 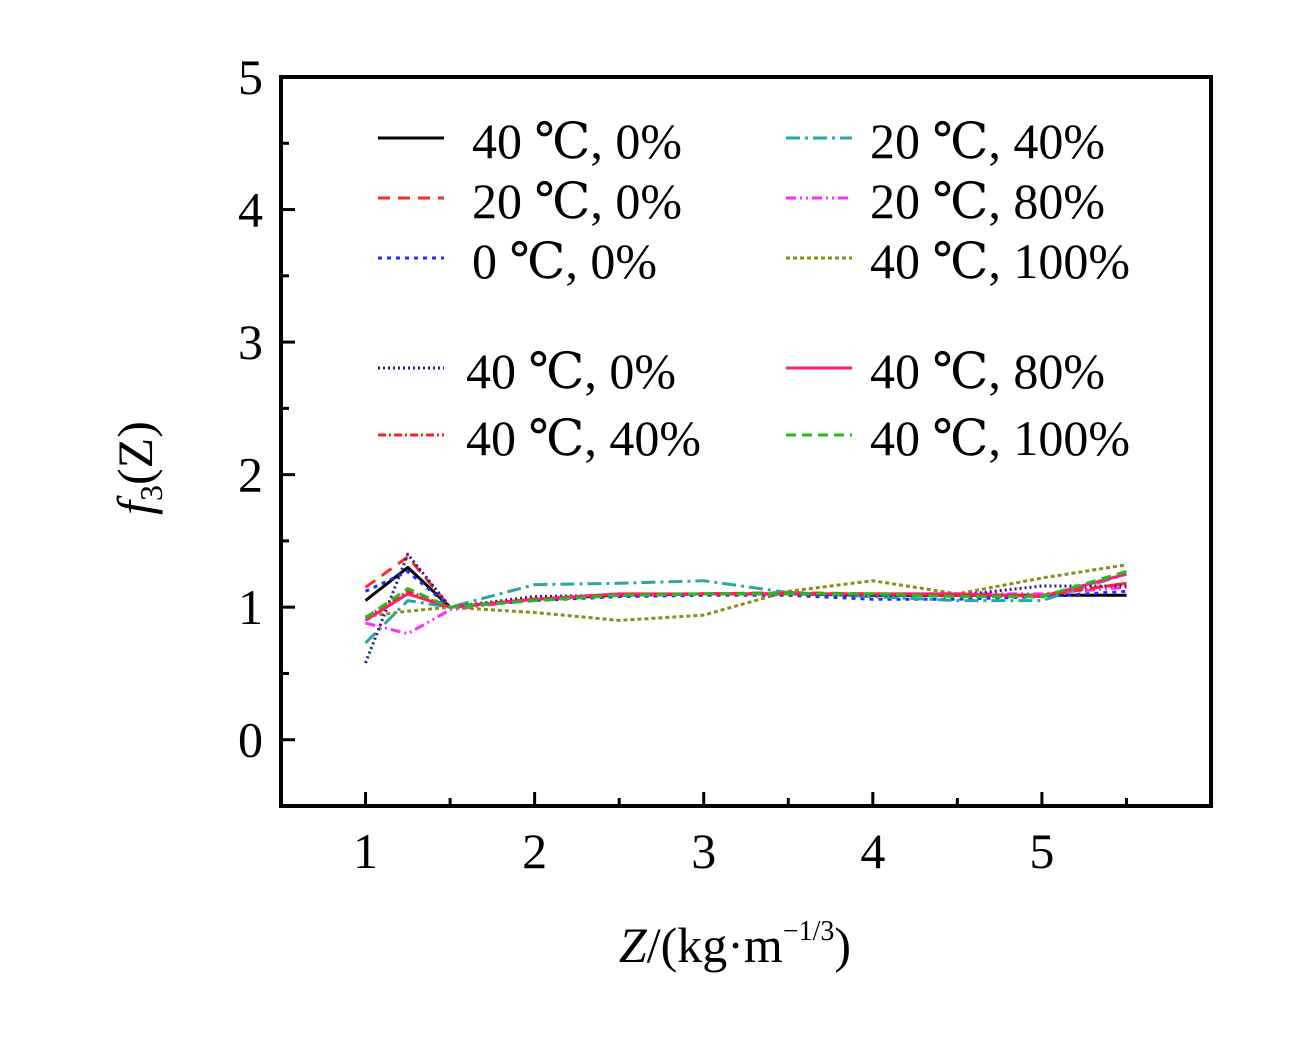 What do you see at coordinates (250, 210) in the screenshot?
I see `y-tick-label: 4` at bounding box center [250, 210].